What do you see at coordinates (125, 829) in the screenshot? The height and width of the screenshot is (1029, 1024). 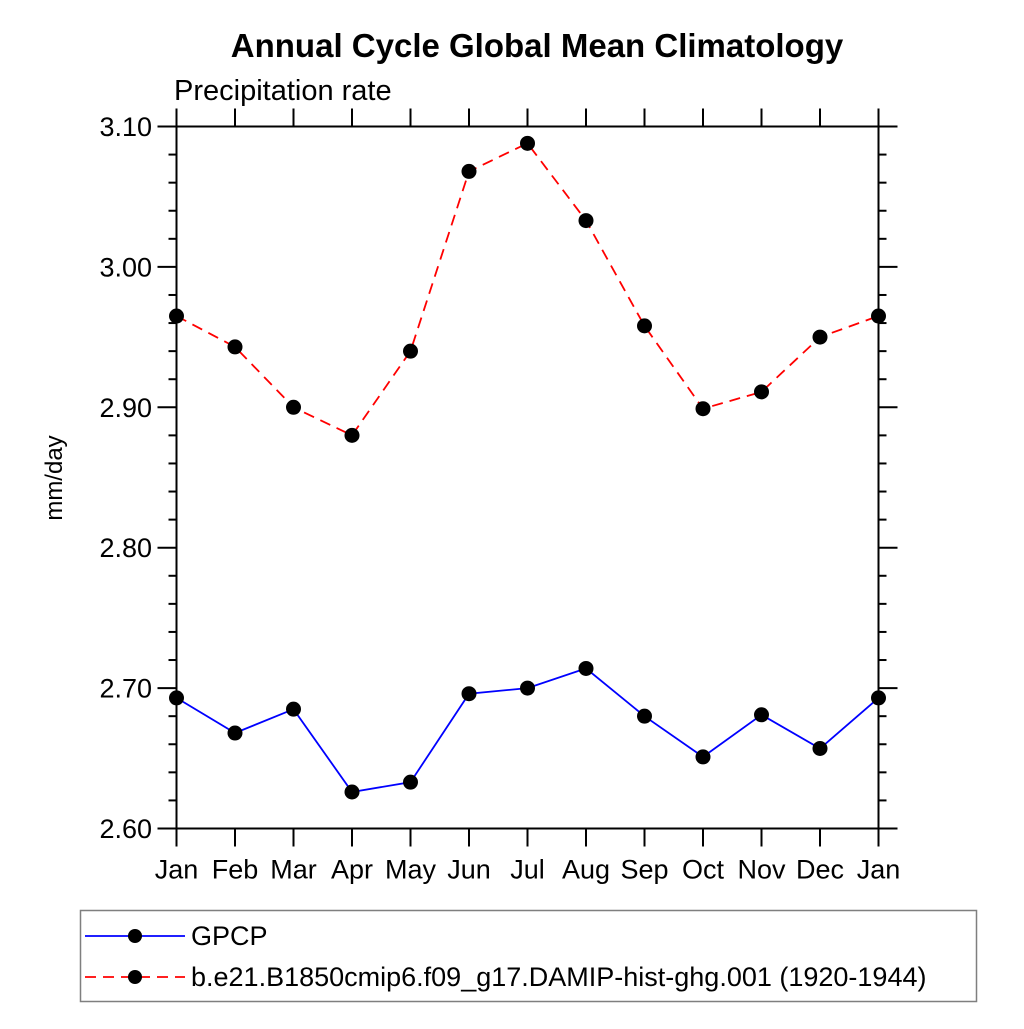 I see `y-tick-label: 2.60` at bounding box center [125, 829].